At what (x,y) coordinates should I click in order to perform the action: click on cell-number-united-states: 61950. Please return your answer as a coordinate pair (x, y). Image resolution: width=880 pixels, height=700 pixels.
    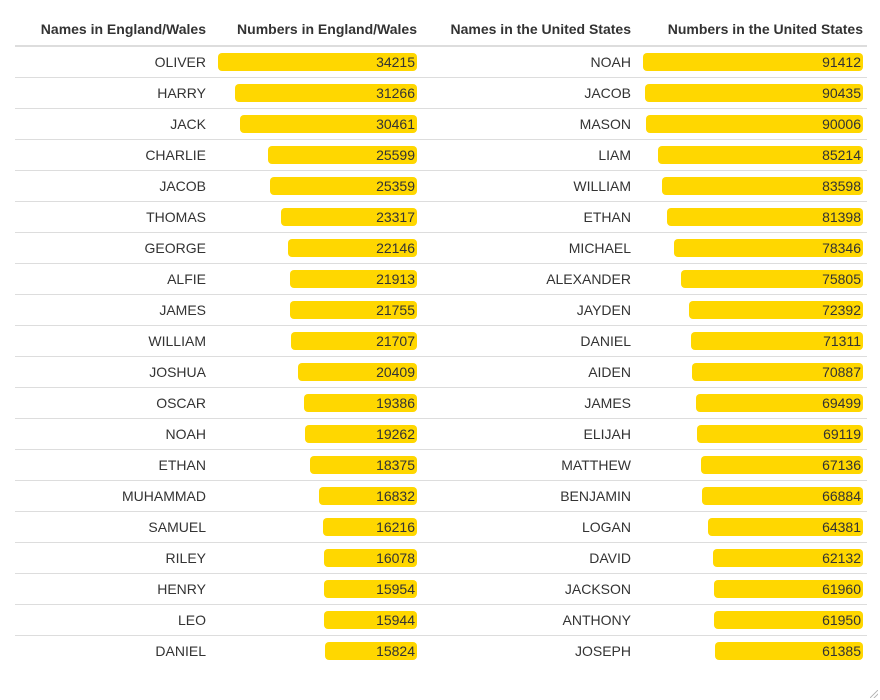
    Looking at the image, I should click on (751, 620).